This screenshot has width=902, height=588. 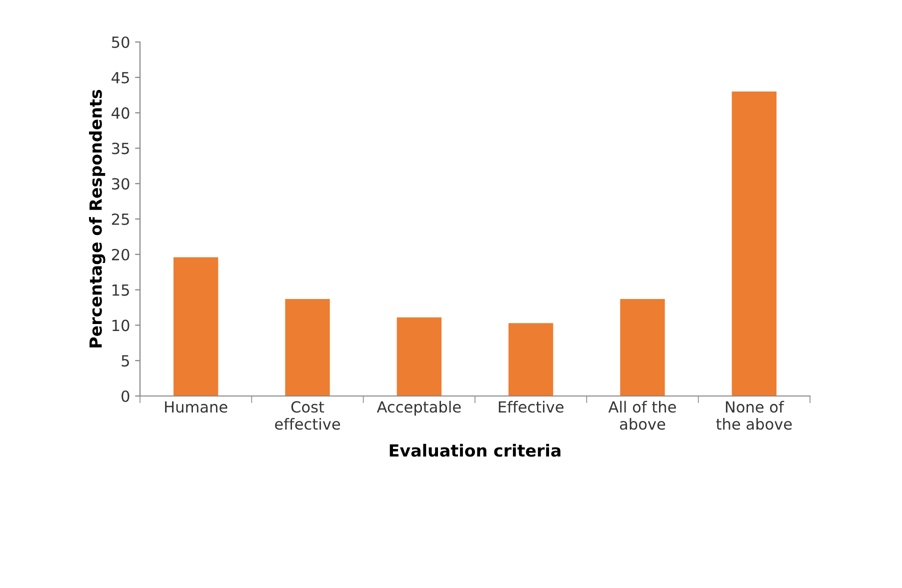 What do you see at coordinates (475, 450) in the screenshot?
I see `x-axis-title: Evaluation criteria` at bounding box center [475, 450].